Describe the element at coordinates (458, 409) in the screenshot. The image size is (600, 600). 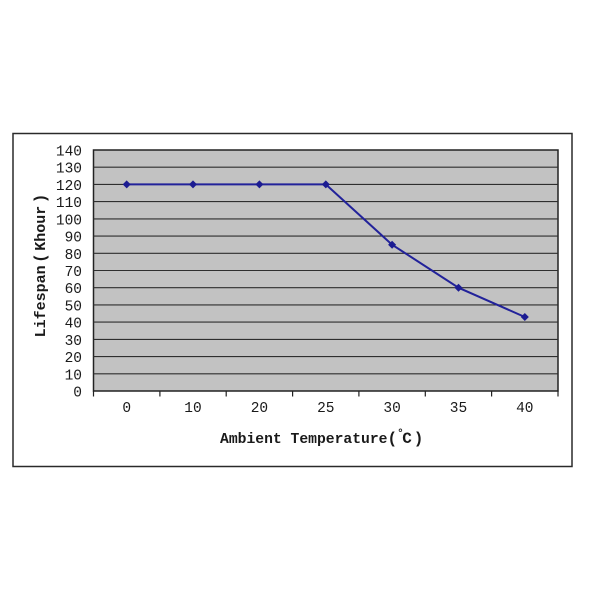
I see `svg-text: 35` at that location.